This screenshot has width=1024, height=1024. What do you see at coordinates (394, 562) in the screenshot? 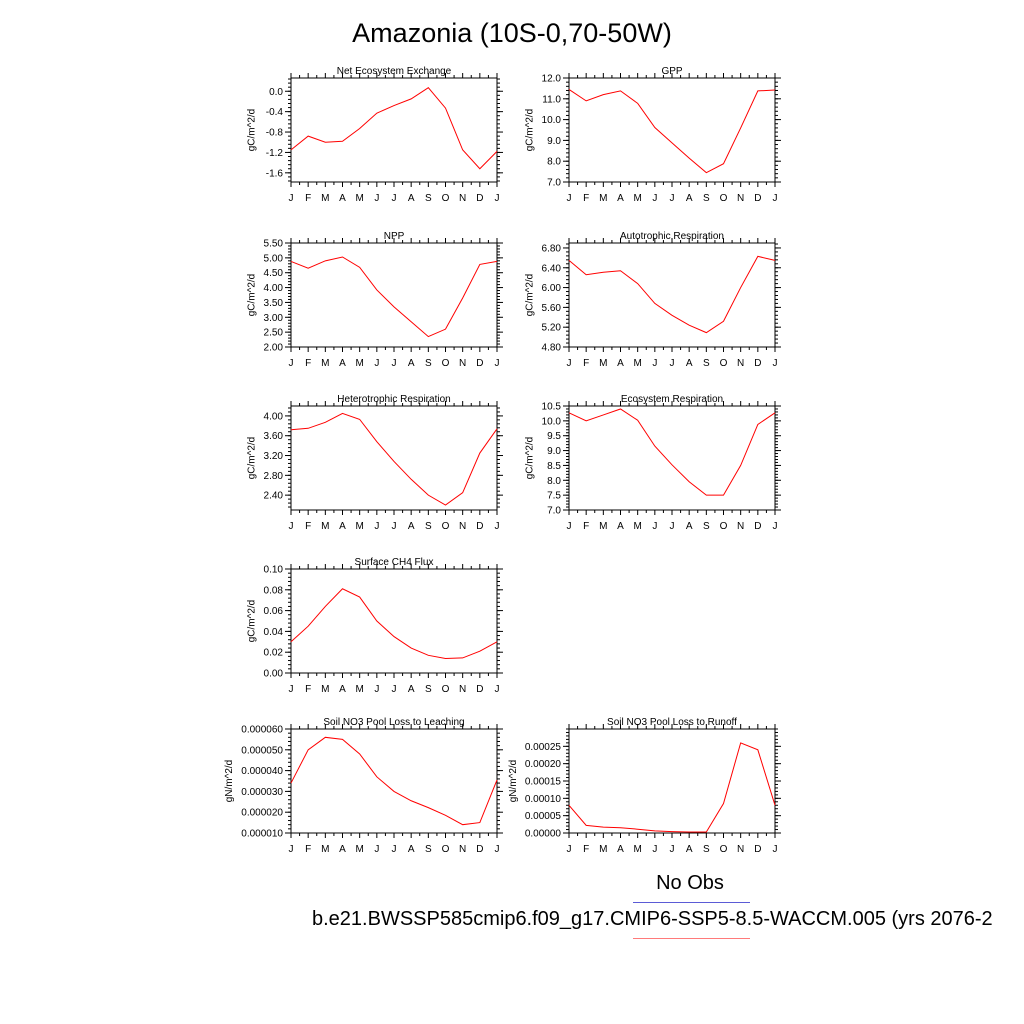
I see `panel-title: Surface CH4 Flux` at bounding box center [394, 562].